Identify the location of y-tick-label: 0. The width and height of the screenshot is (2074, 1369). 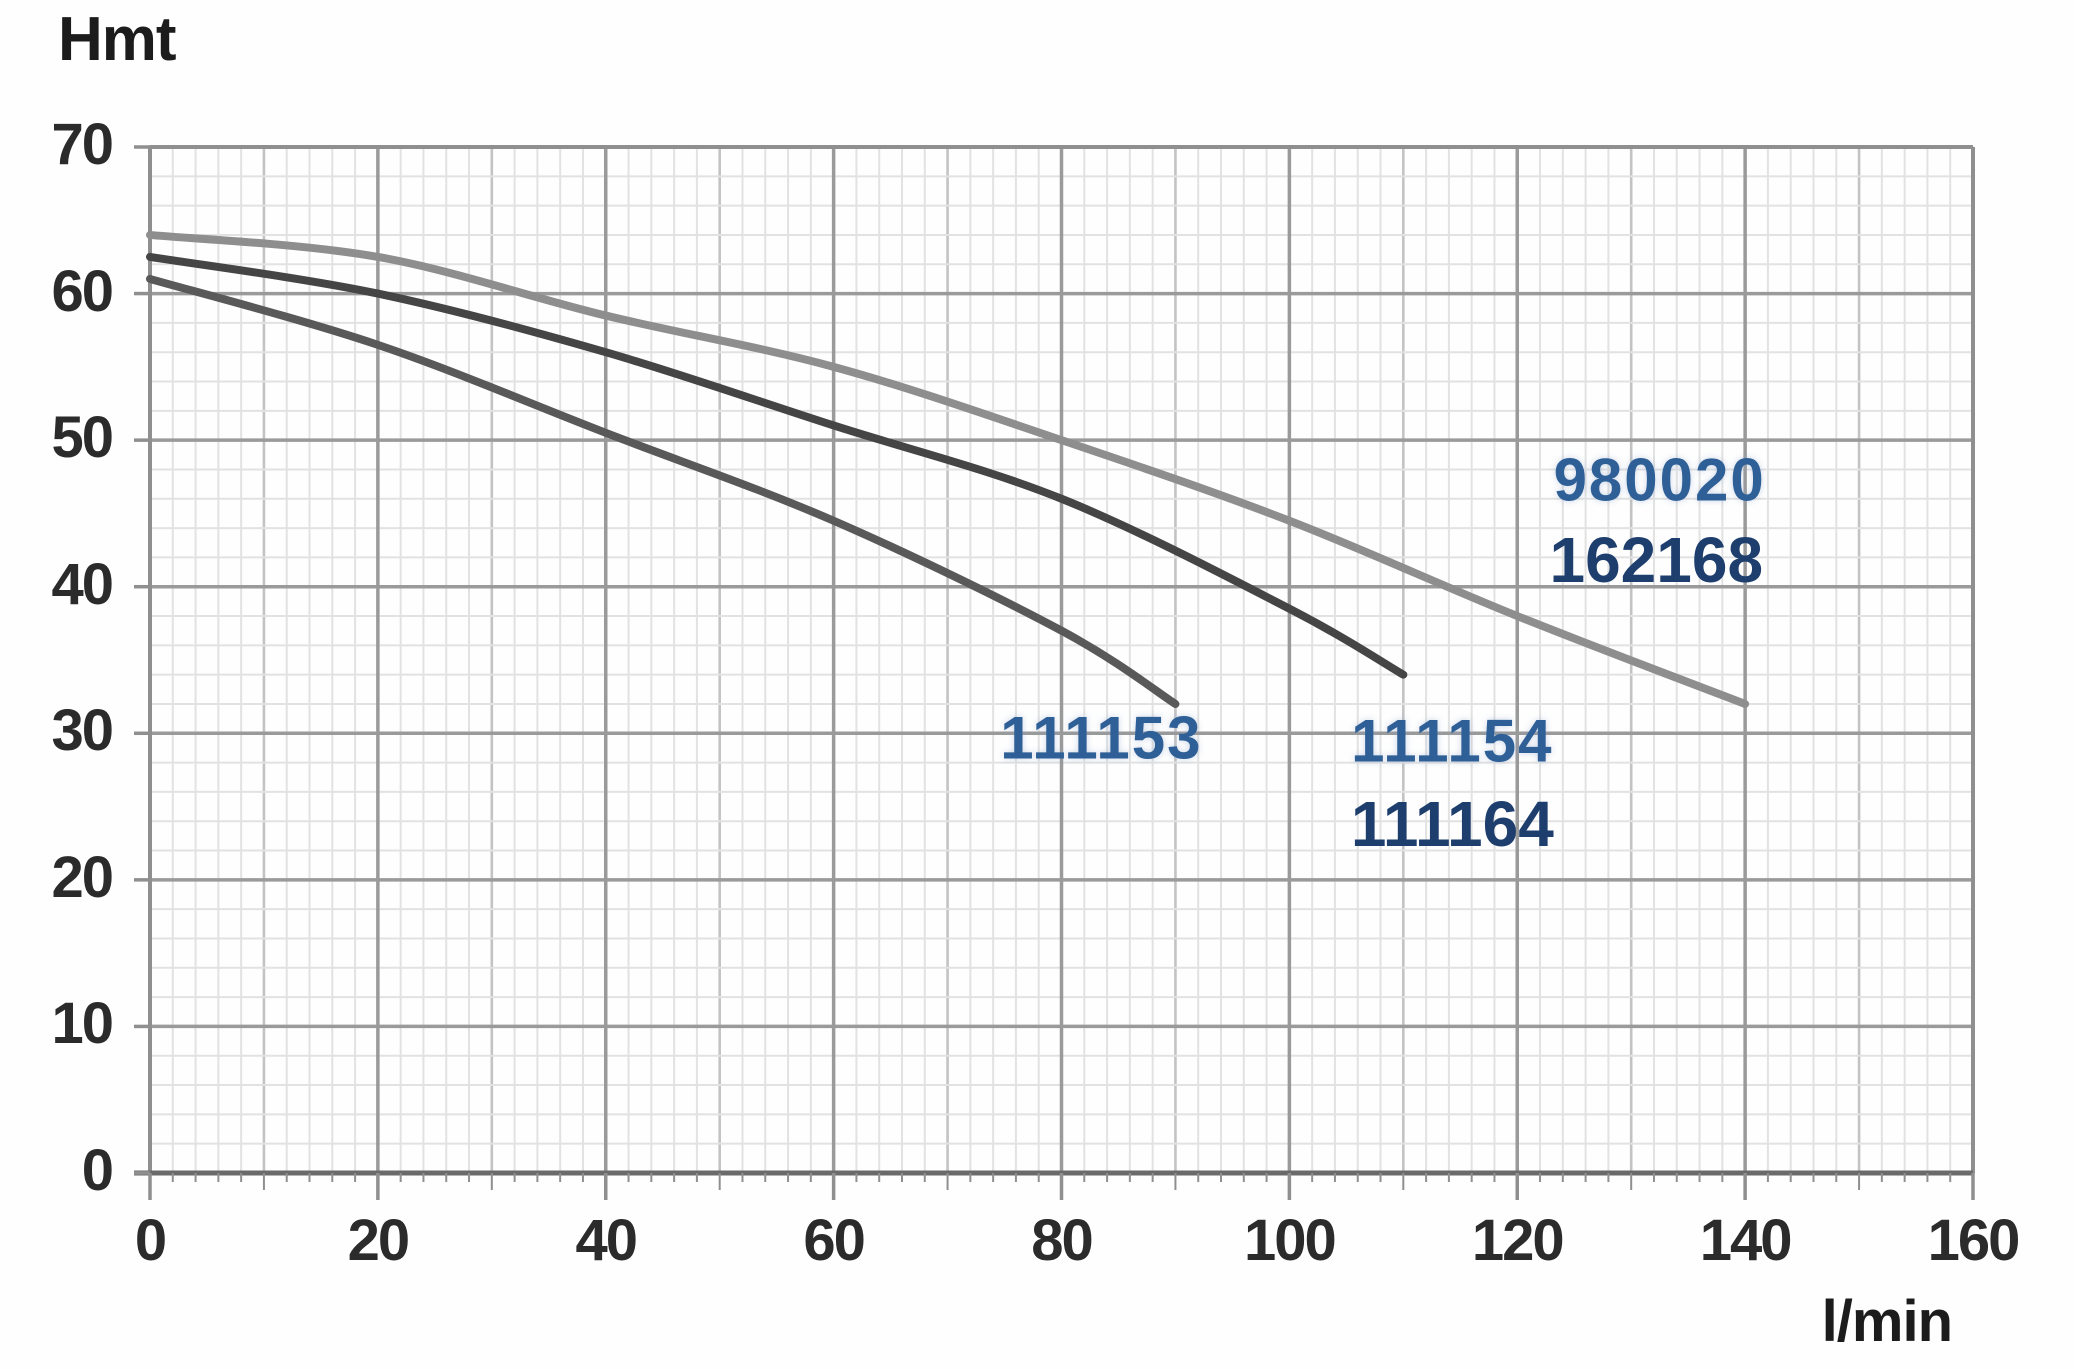
(97, 1170).